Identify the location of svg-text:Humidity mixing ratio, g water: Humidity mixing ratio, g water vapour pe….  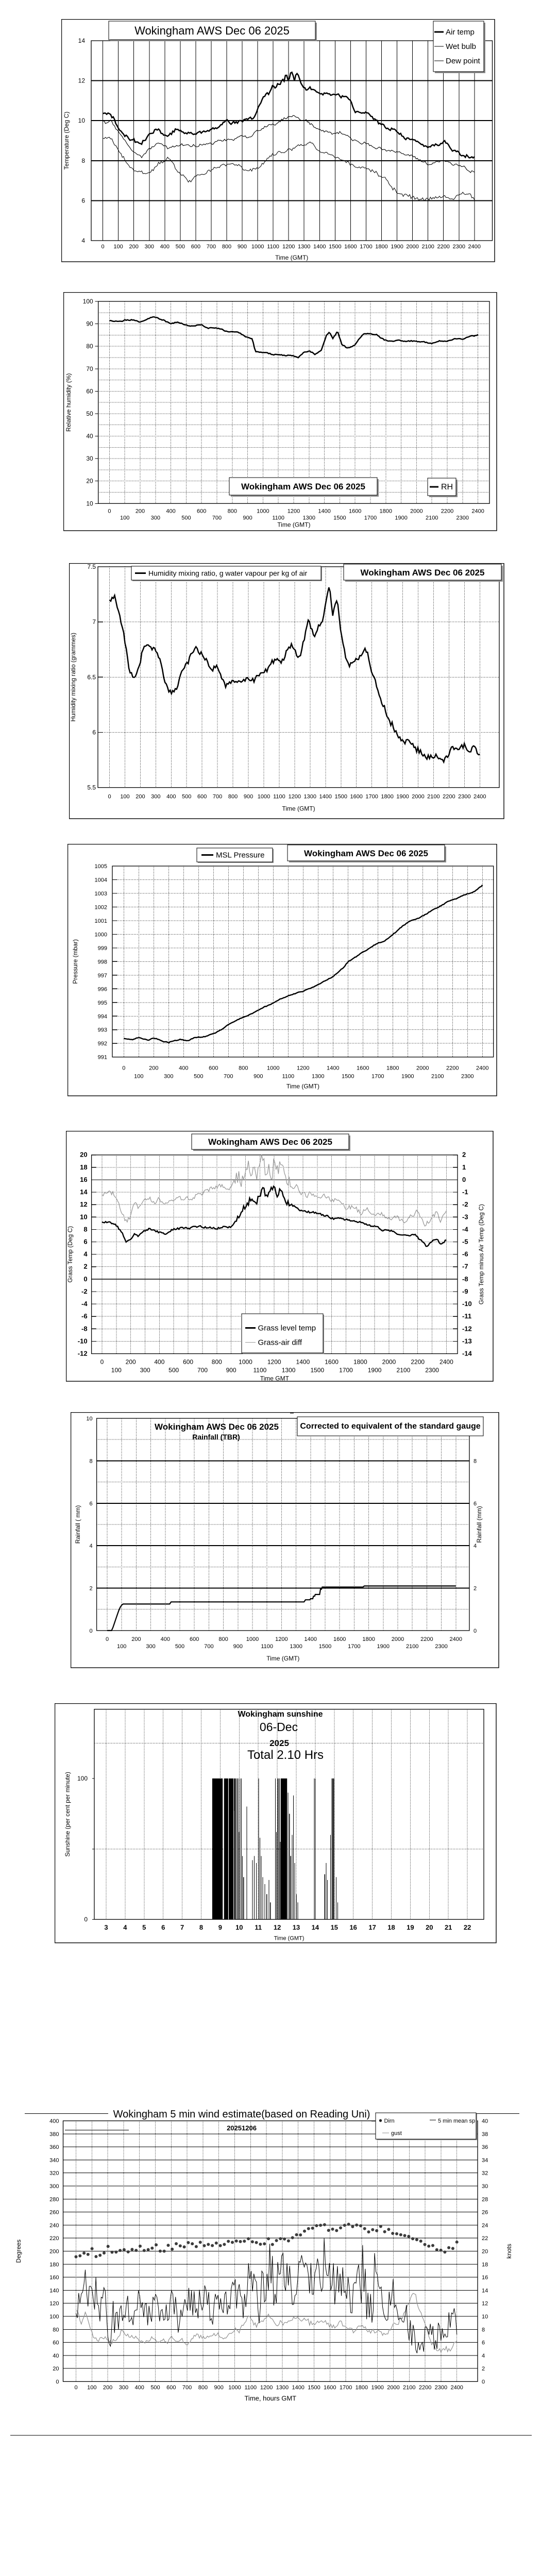
(227, 573).